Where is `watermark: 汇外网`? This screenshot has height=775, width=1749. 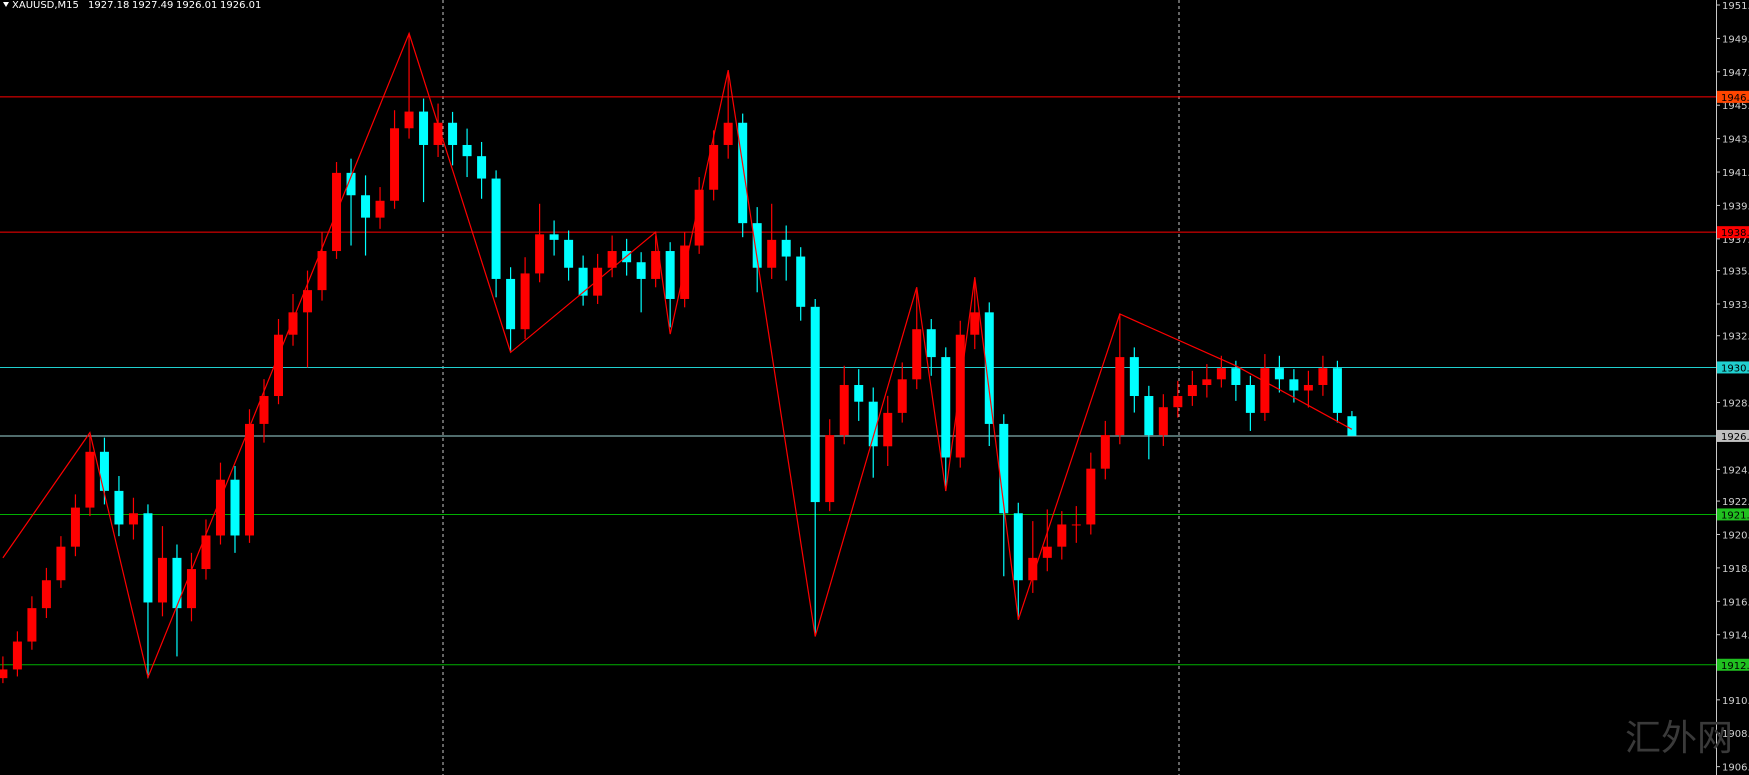 watermark: 汇外网 is located at coordinates (1679, 738).